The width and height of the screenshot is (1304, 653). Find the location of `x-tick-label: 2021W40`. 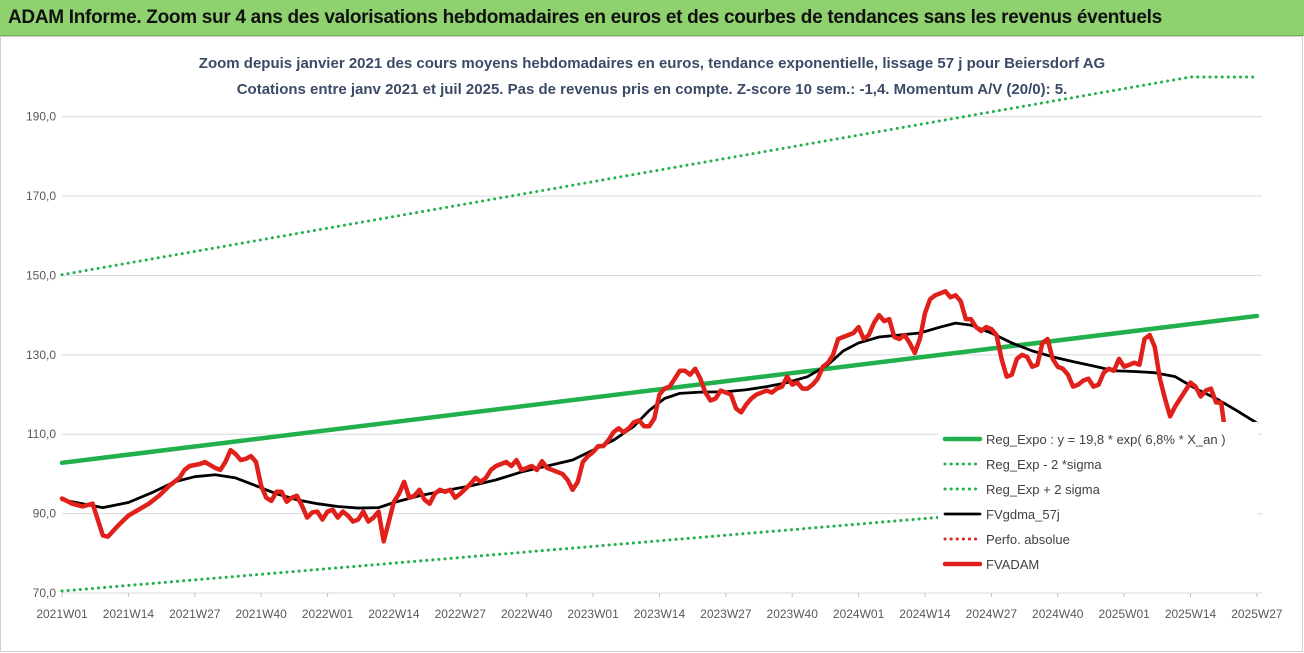

x-tick-label: 2021W40 is located at coordinates (261, 614).